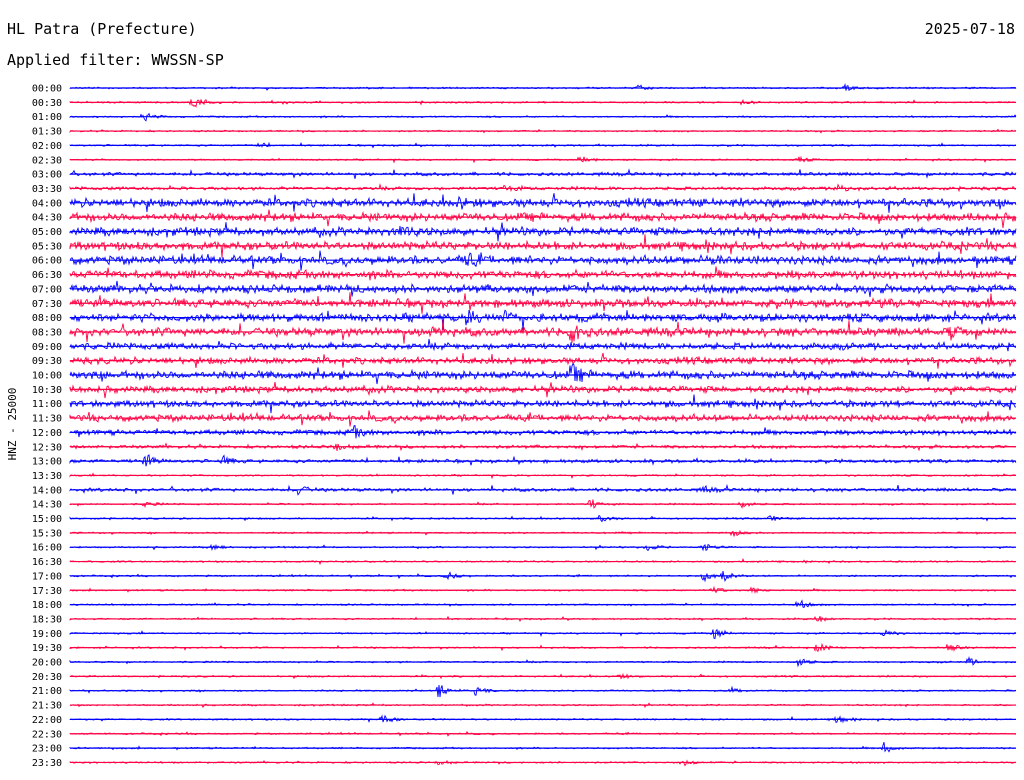 The height and width of the screenshot is (780, 1024). I want to click on row-time-label: 00:00, so click(47, 89).